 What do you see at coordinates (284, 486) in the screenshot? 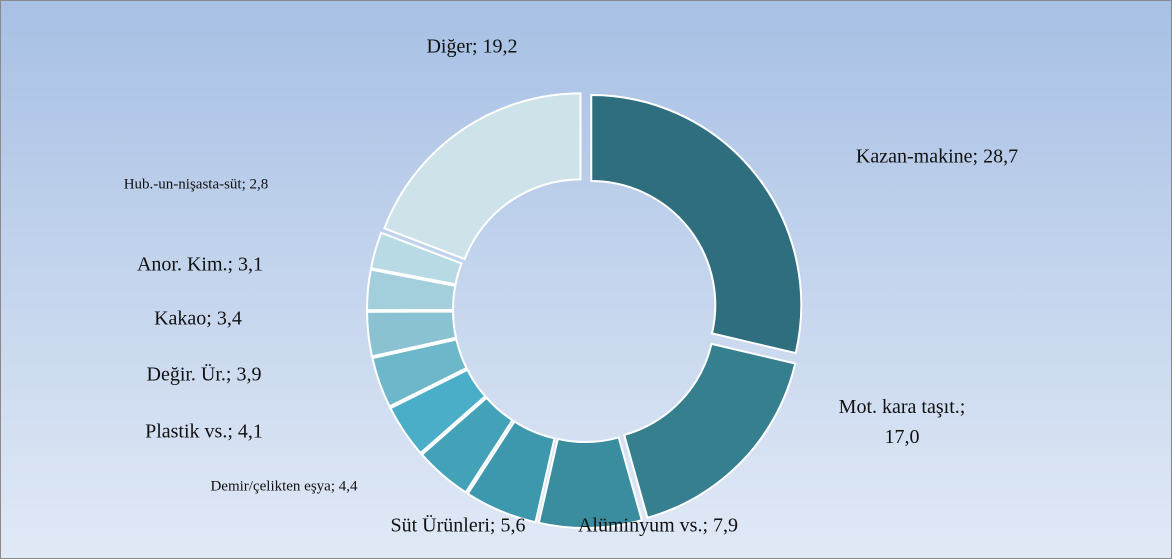
I see `data-label: Demir/çelikten eşya; 4,4` at bounding box center [284, 486].